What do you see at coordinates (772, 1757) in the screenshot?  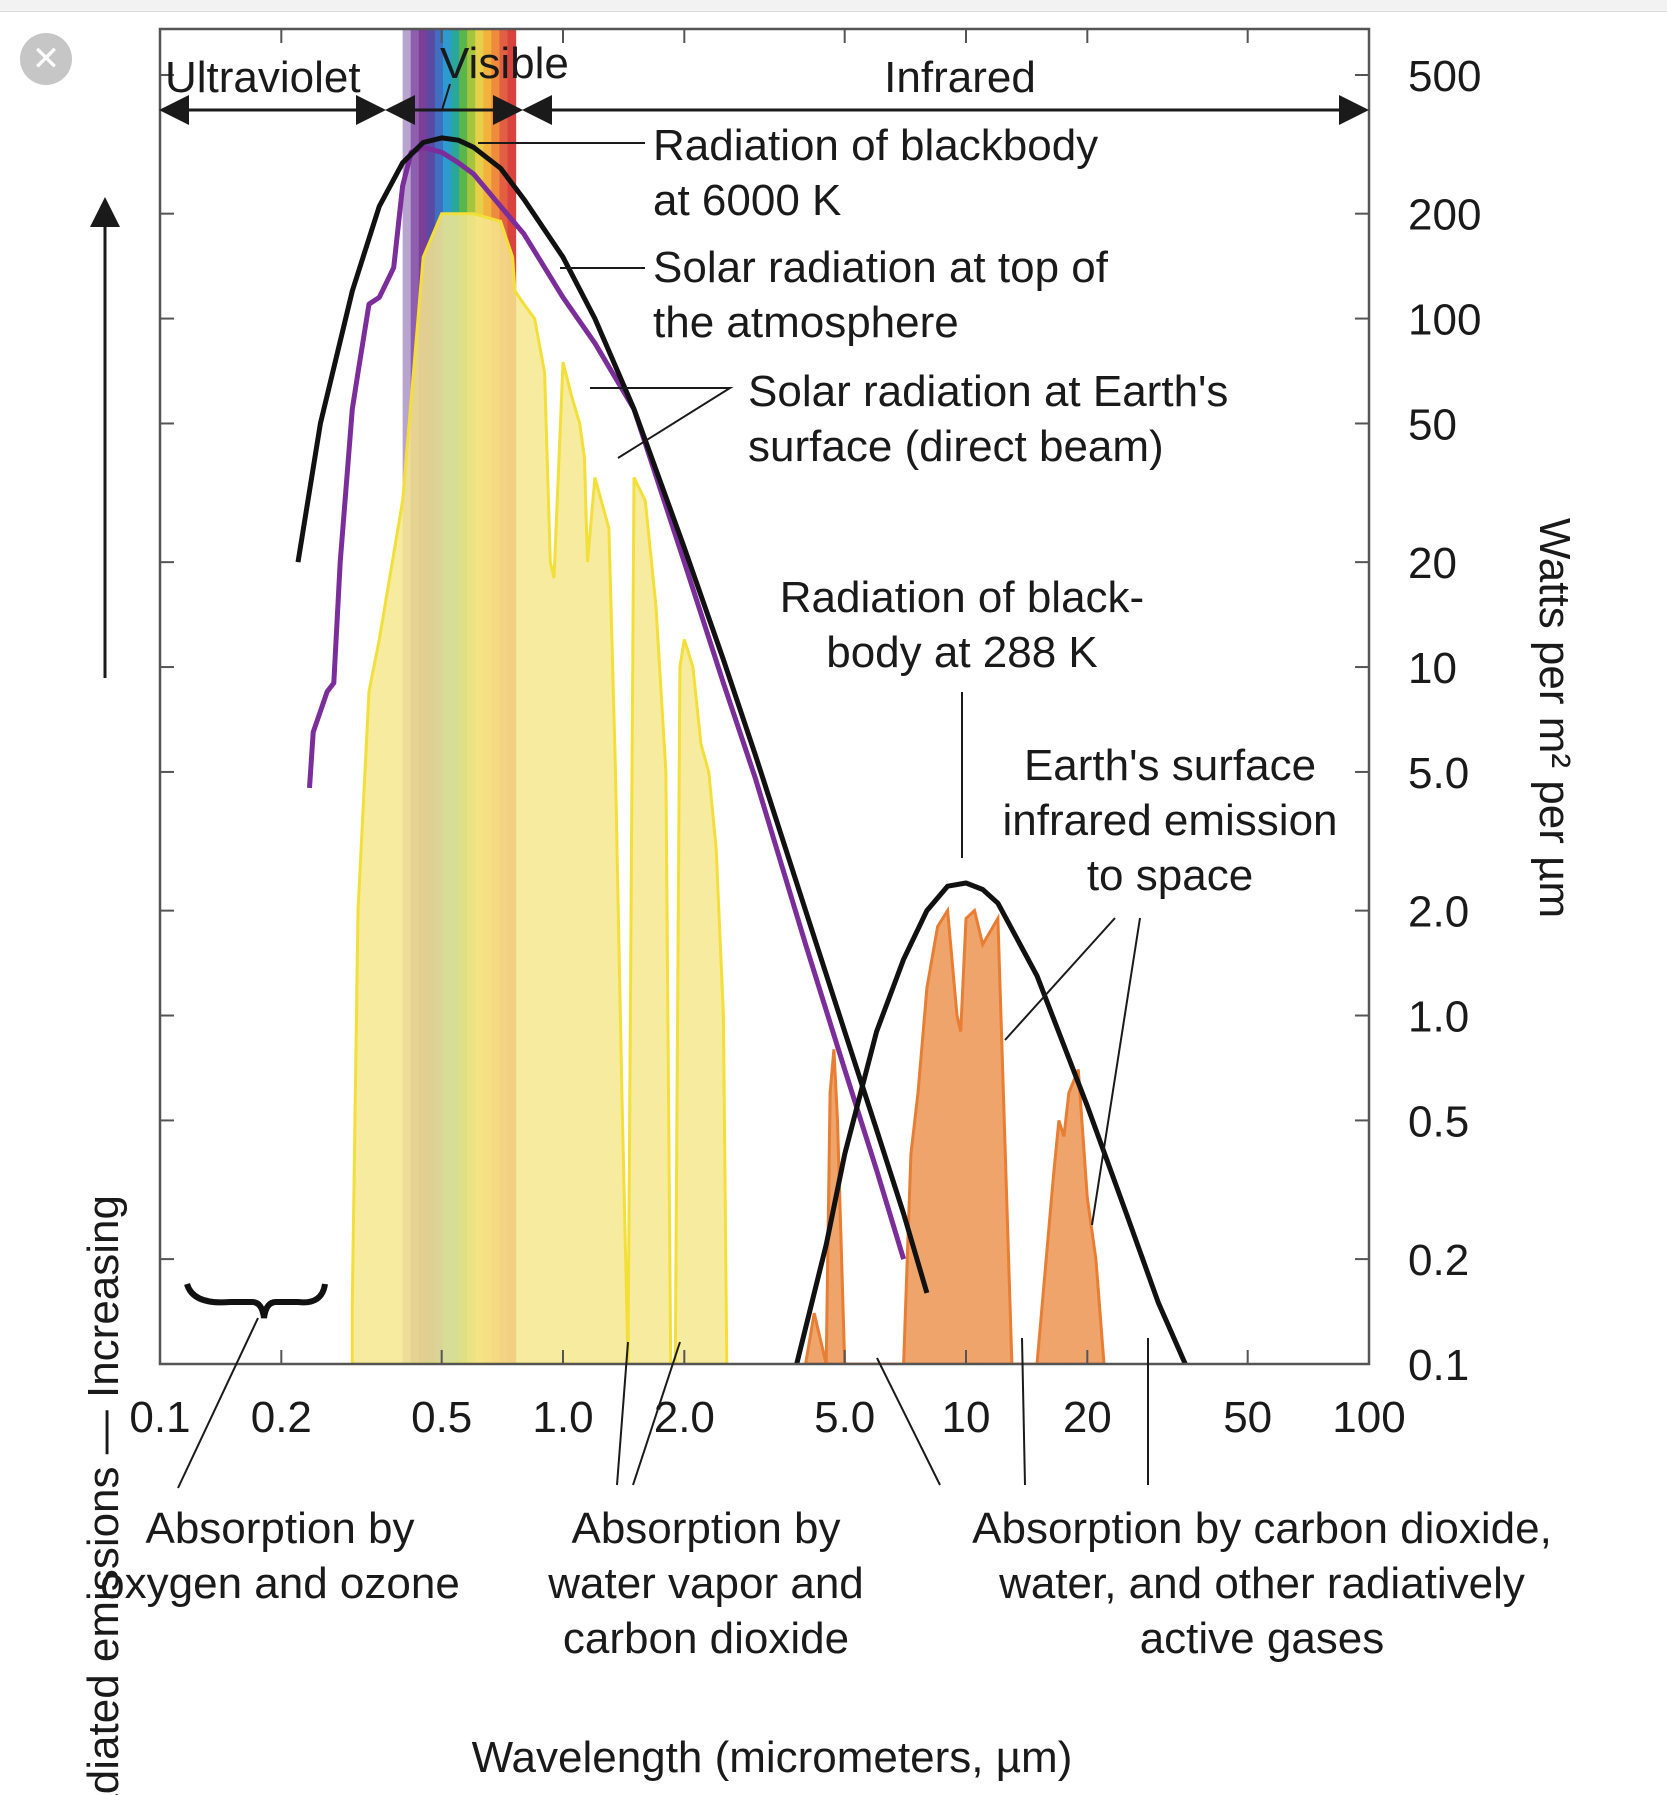 I see `x-axis-label: Wavelength (micrometers, µm)` at bounding box center [772, 1757].